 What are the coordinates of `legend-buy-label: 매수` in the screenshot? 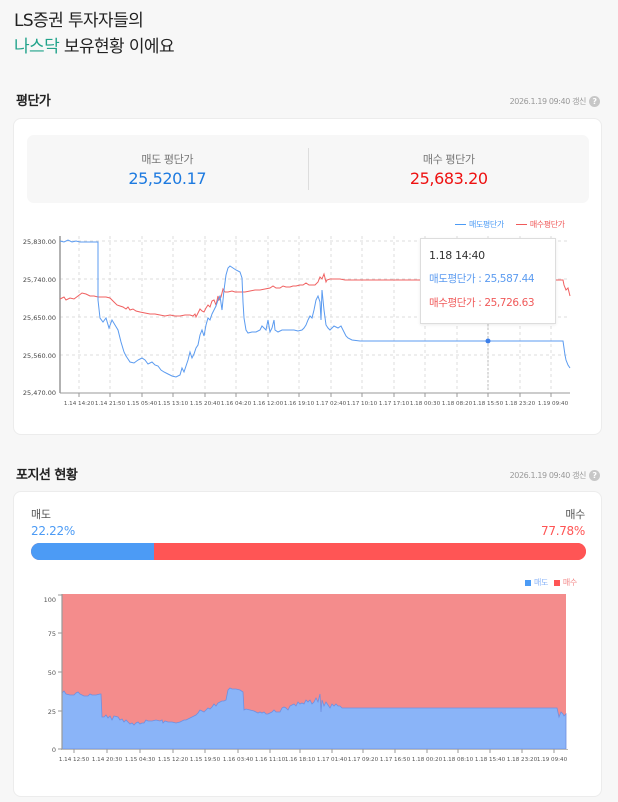 It's located at (569, 582).